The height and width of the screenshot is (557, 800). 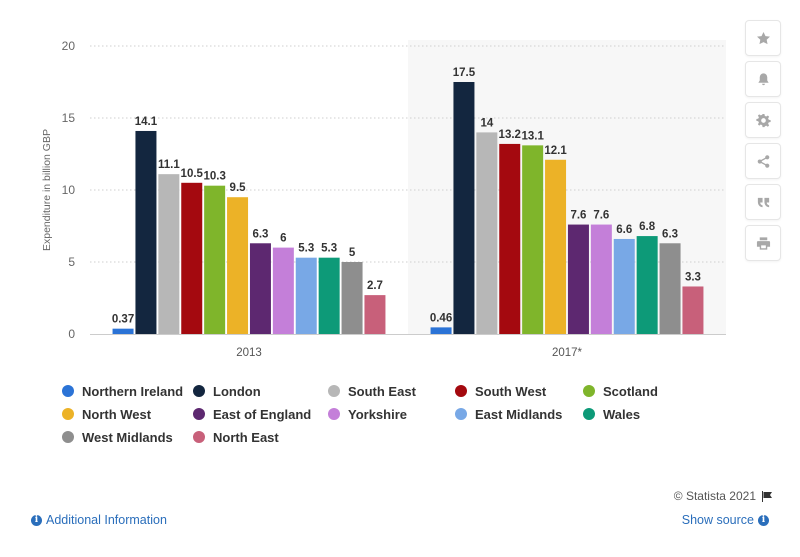 What do you see at coordinates (555, 151) in the screenshot?
I see `data-label: 12.1` at bounding box center [555, 151].